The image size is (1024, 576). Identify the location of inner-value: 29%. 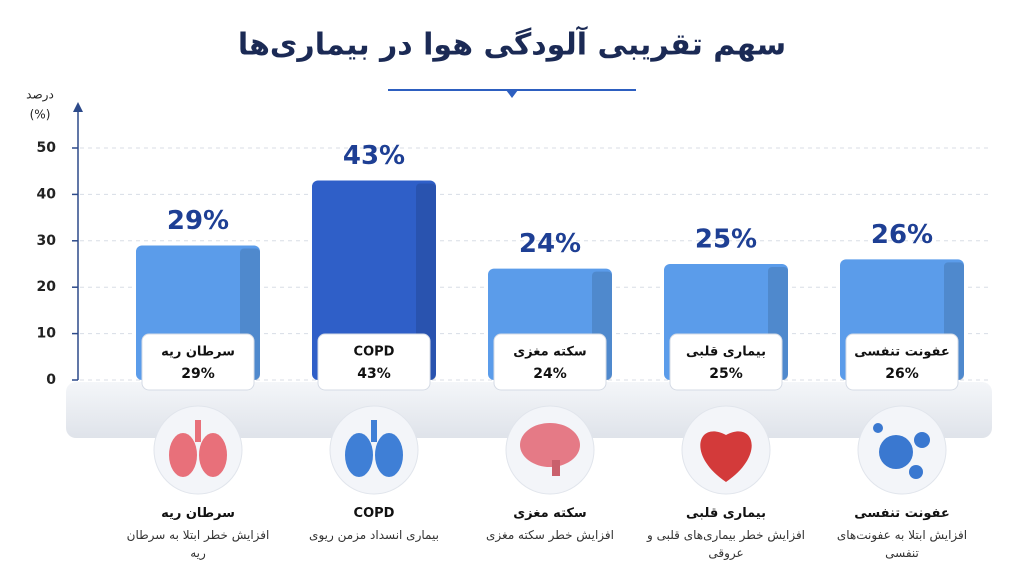
(198, 374).